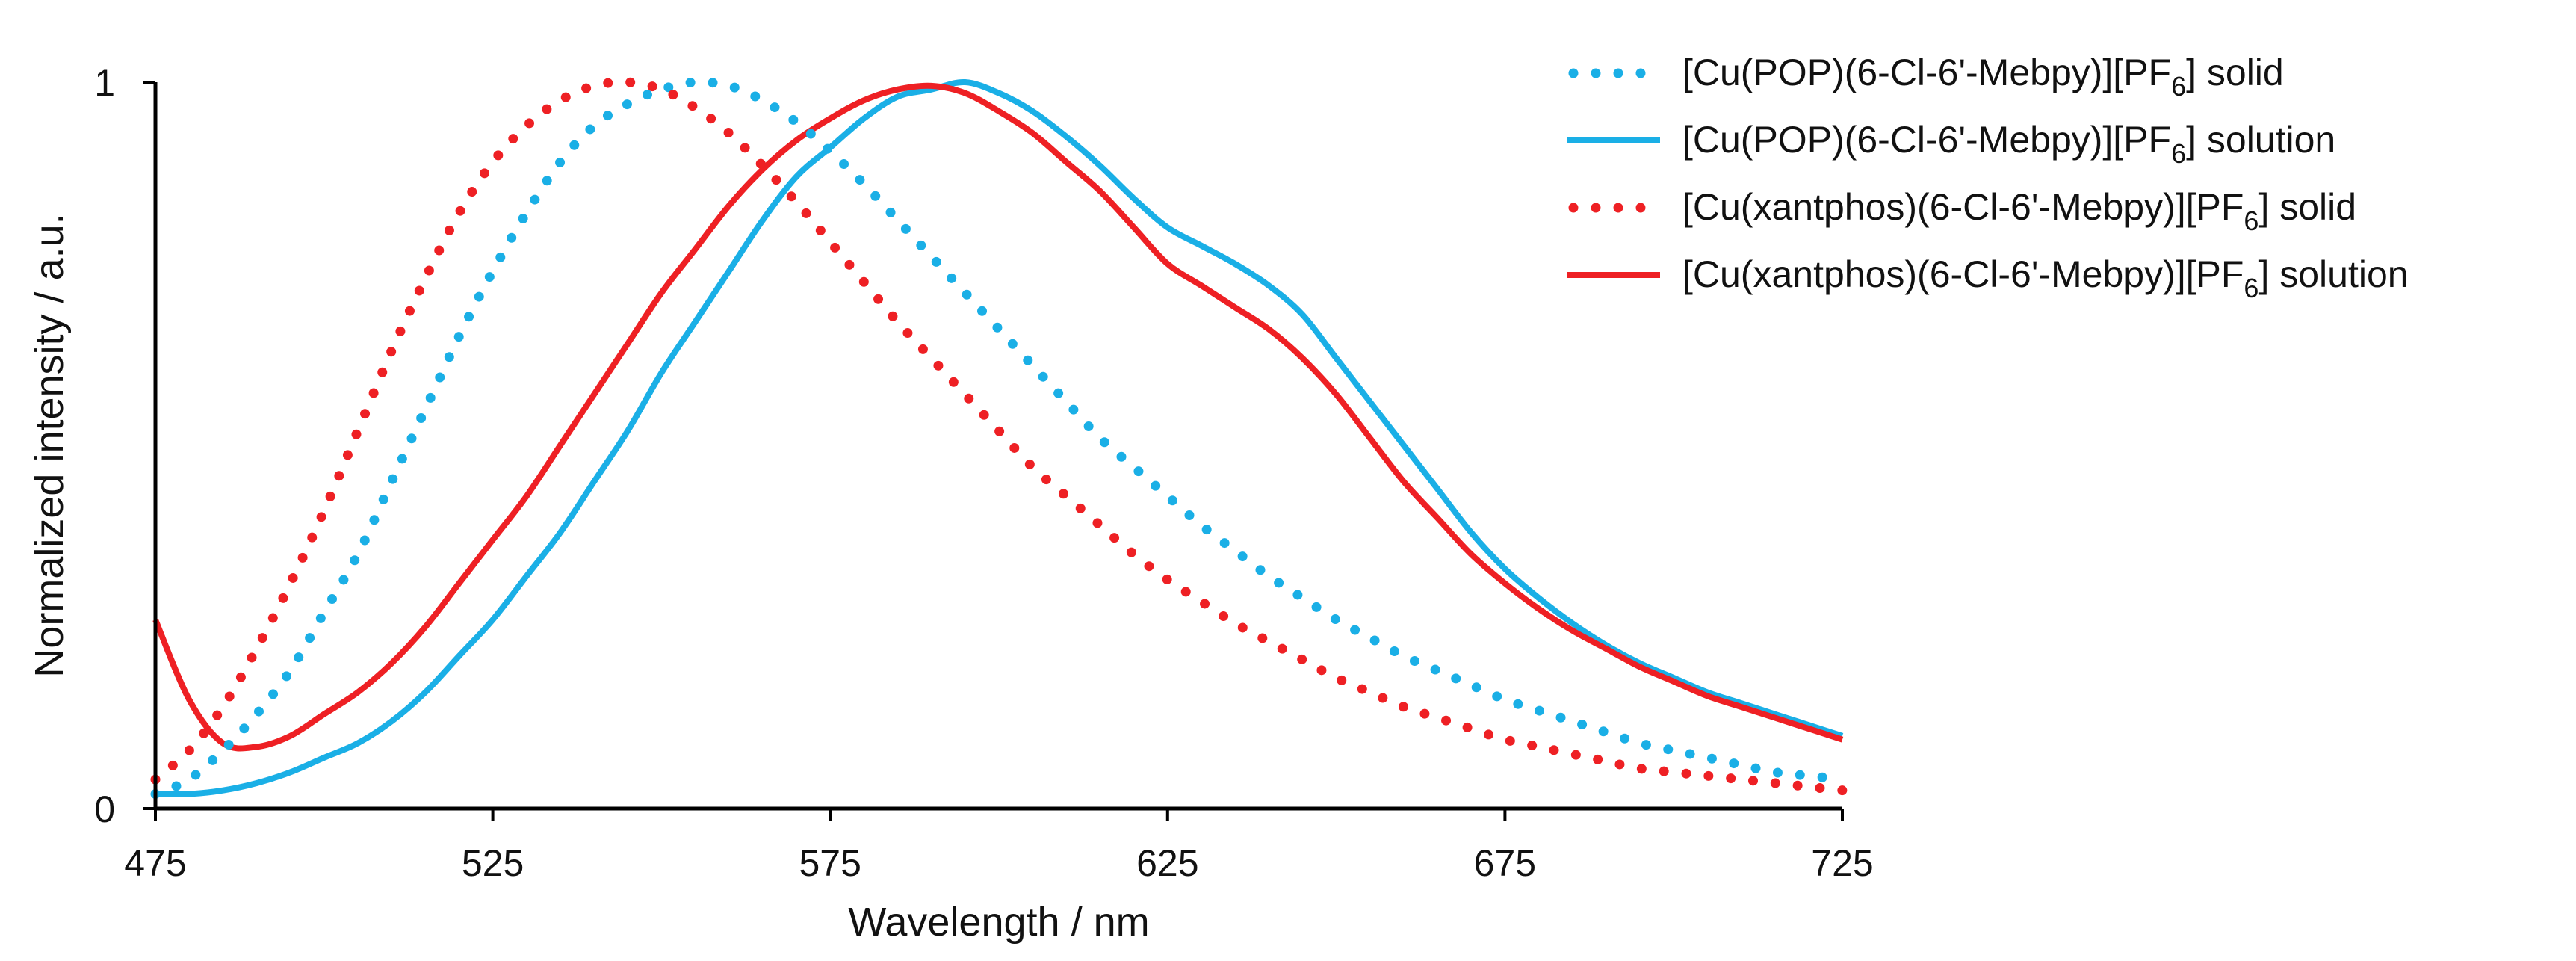  I want to click on y-tick-label: 1, so click(104, 83).